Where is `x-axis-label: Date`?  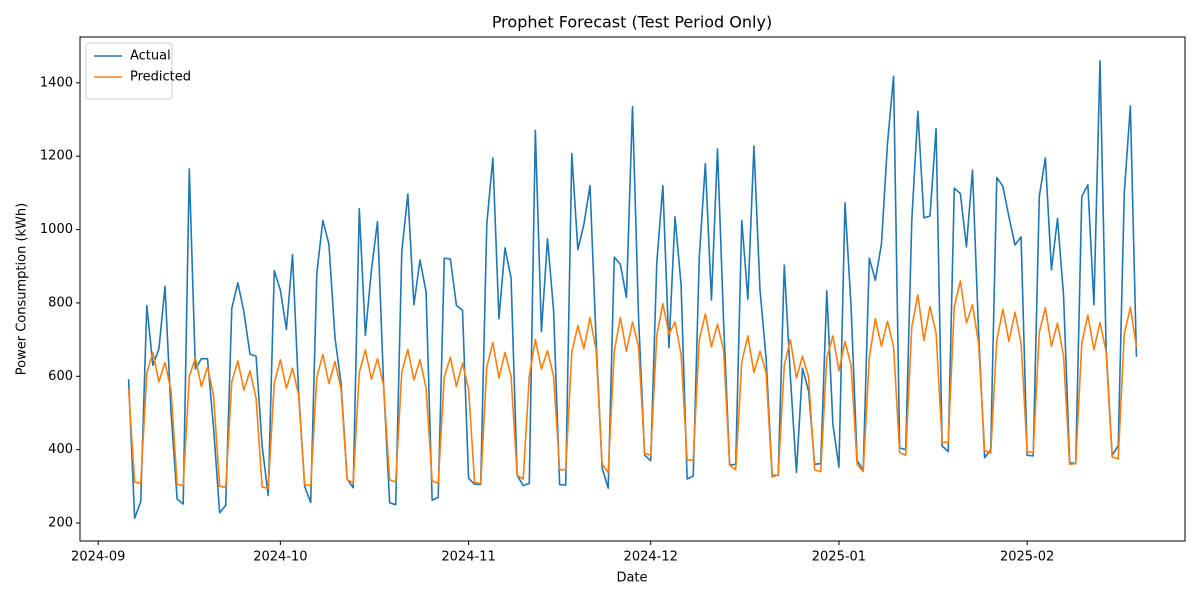
x-axis-label: Date is located at coordinates (631, 578).